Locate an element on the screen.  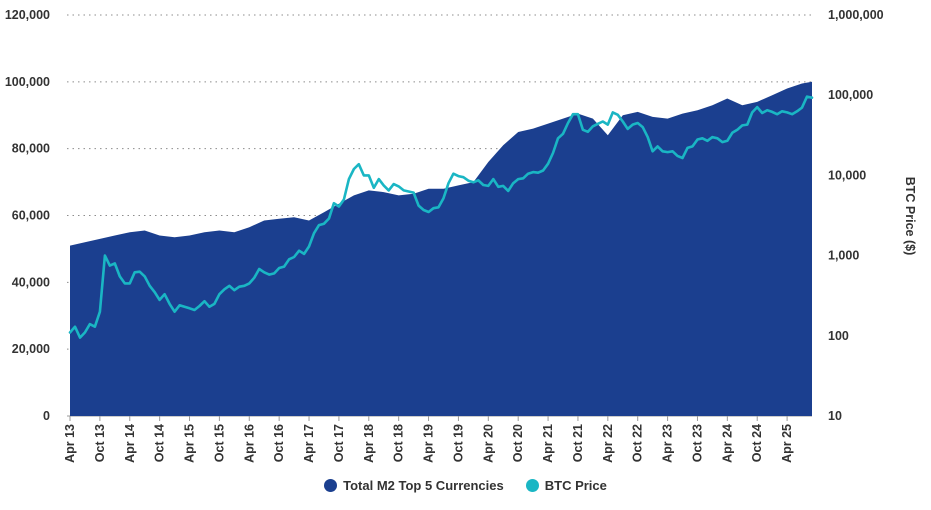
right-tick-label: 100 is located at coordinates (838, 336).